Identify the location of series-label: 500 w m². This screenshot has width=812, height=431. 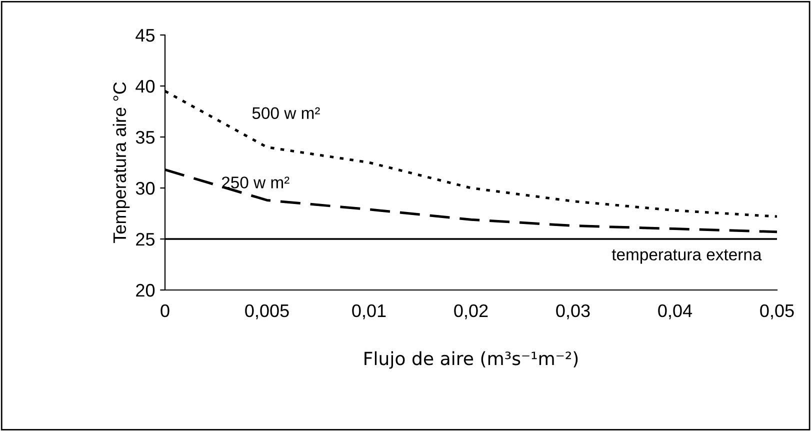
(286, 113).